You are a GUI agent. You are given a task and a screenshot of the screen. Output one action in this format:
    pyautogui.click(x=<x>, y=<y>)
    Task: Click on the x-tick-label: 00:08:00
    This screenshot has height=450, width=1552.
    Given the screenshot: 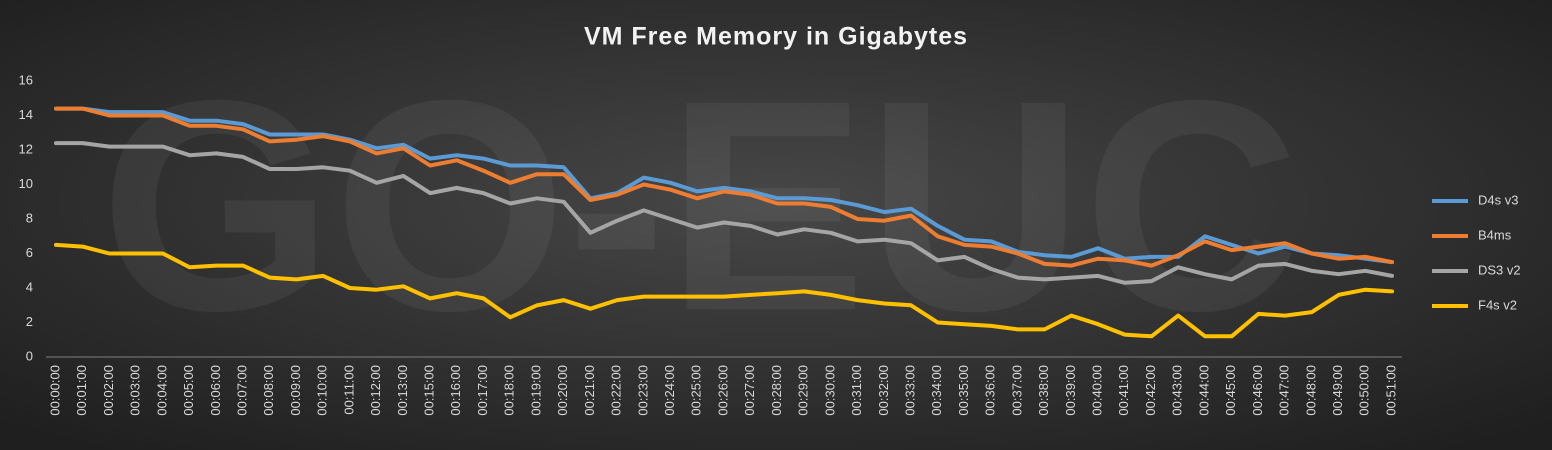 What is the action you would take?
    pyautogui.click(x=268, y=390)
    